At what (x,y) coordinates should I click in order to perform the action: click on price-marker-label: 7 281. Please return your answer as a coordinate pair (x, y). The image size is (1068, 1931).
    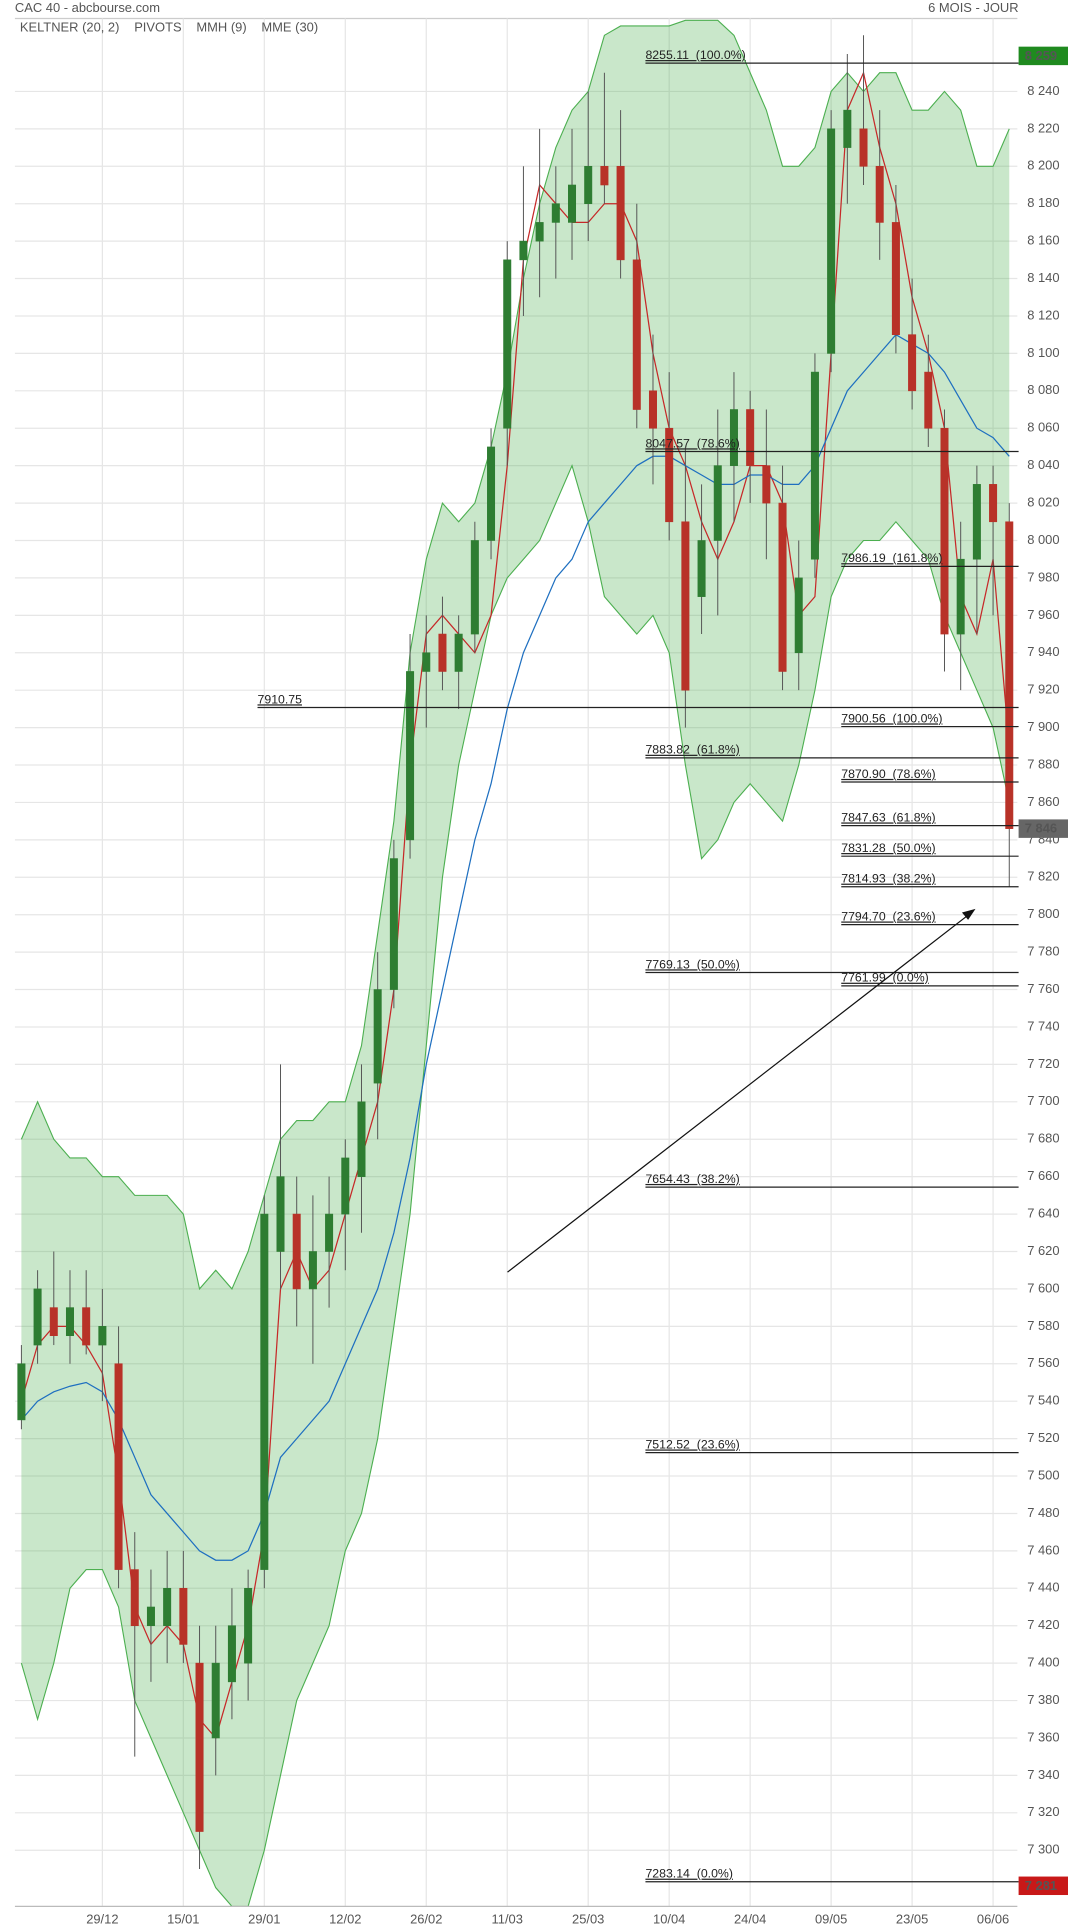
    Looking at the image, I should click on (1041, 1885).